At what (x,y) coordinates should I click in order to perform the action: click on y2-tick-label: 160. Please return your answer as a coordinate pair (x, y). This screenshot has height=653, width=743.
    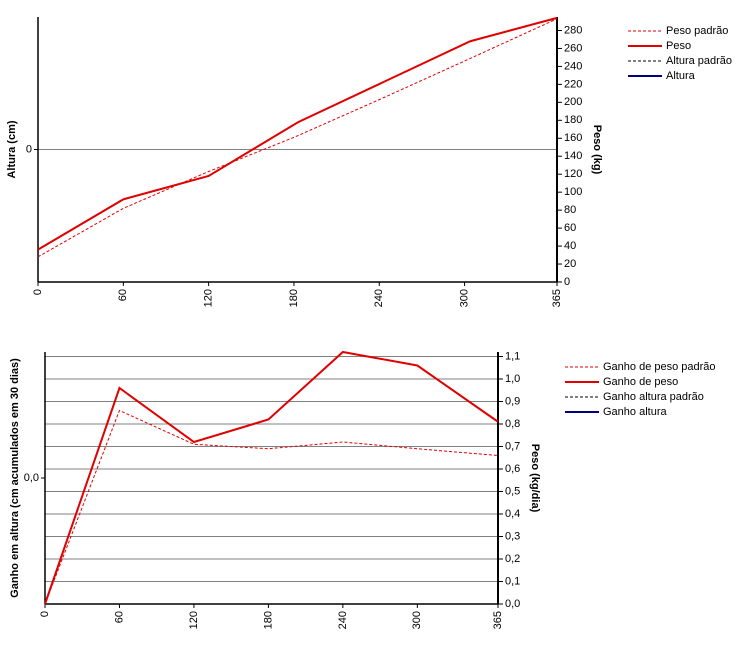
    Looking at the image, I should click on (573, 138).